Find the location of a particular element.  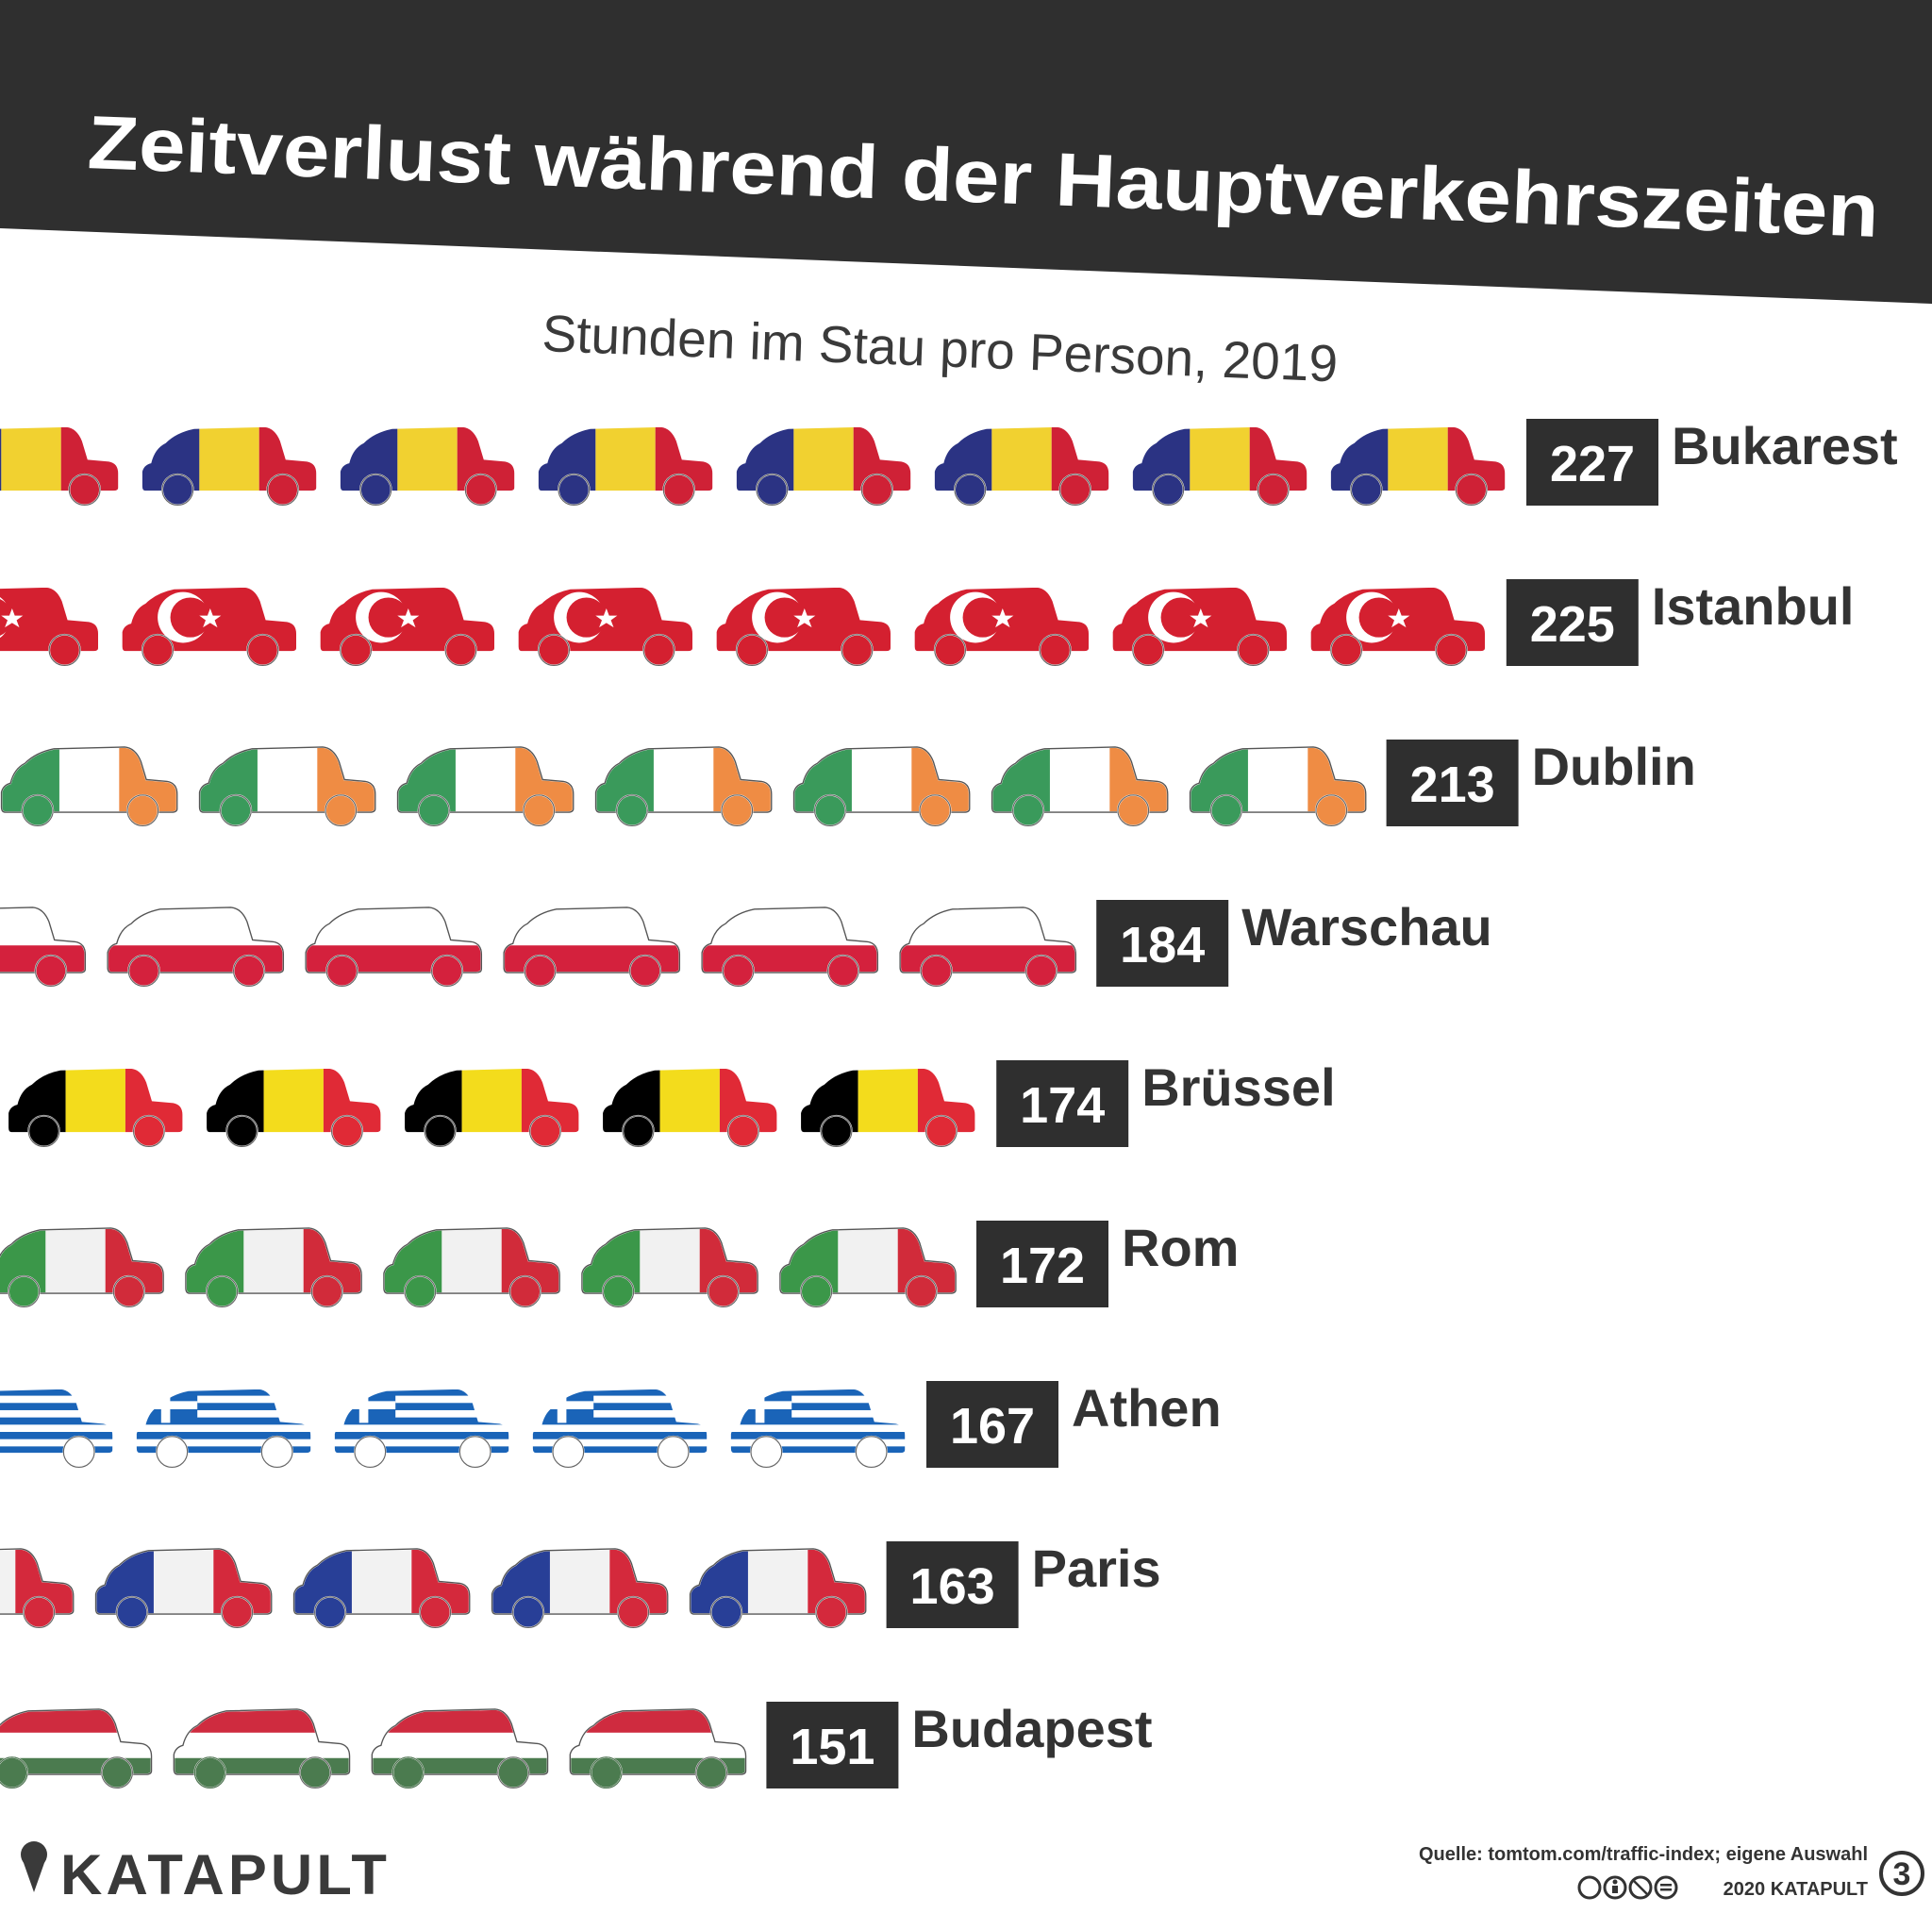

value-label: 227 is located at coordinates (1593, 464).